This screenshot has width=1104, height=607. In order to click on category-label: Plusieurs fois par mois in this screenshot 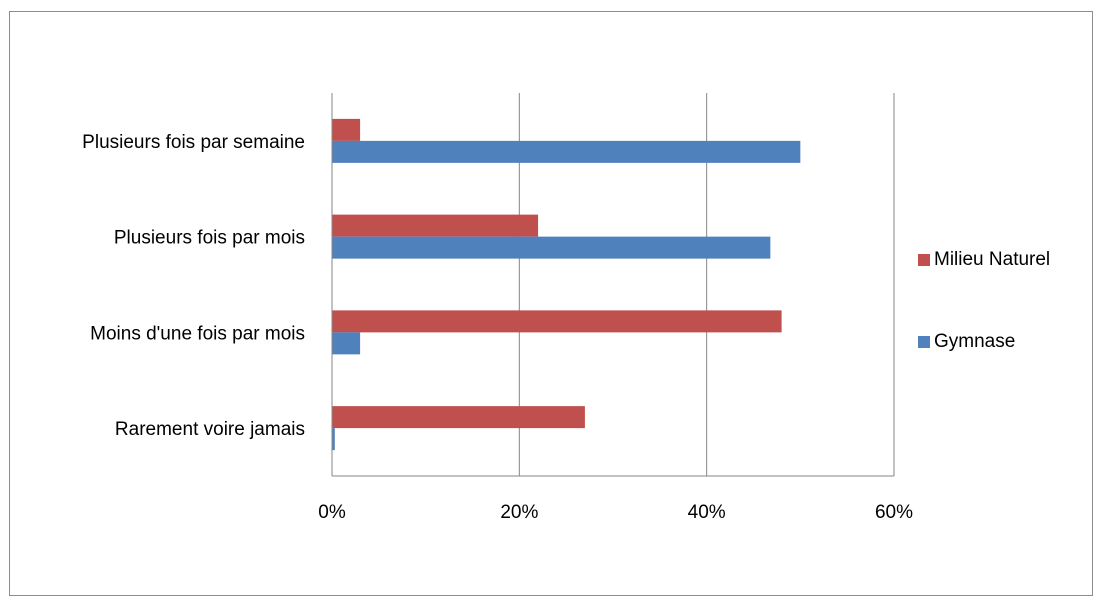, I will do `click(209, 238)`.